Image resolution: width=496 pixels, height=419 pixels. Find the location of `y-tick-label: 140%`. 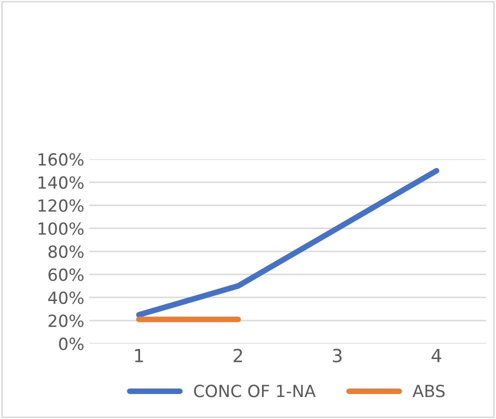

y-tick-label: 140% is located at coordinates (61, 182).